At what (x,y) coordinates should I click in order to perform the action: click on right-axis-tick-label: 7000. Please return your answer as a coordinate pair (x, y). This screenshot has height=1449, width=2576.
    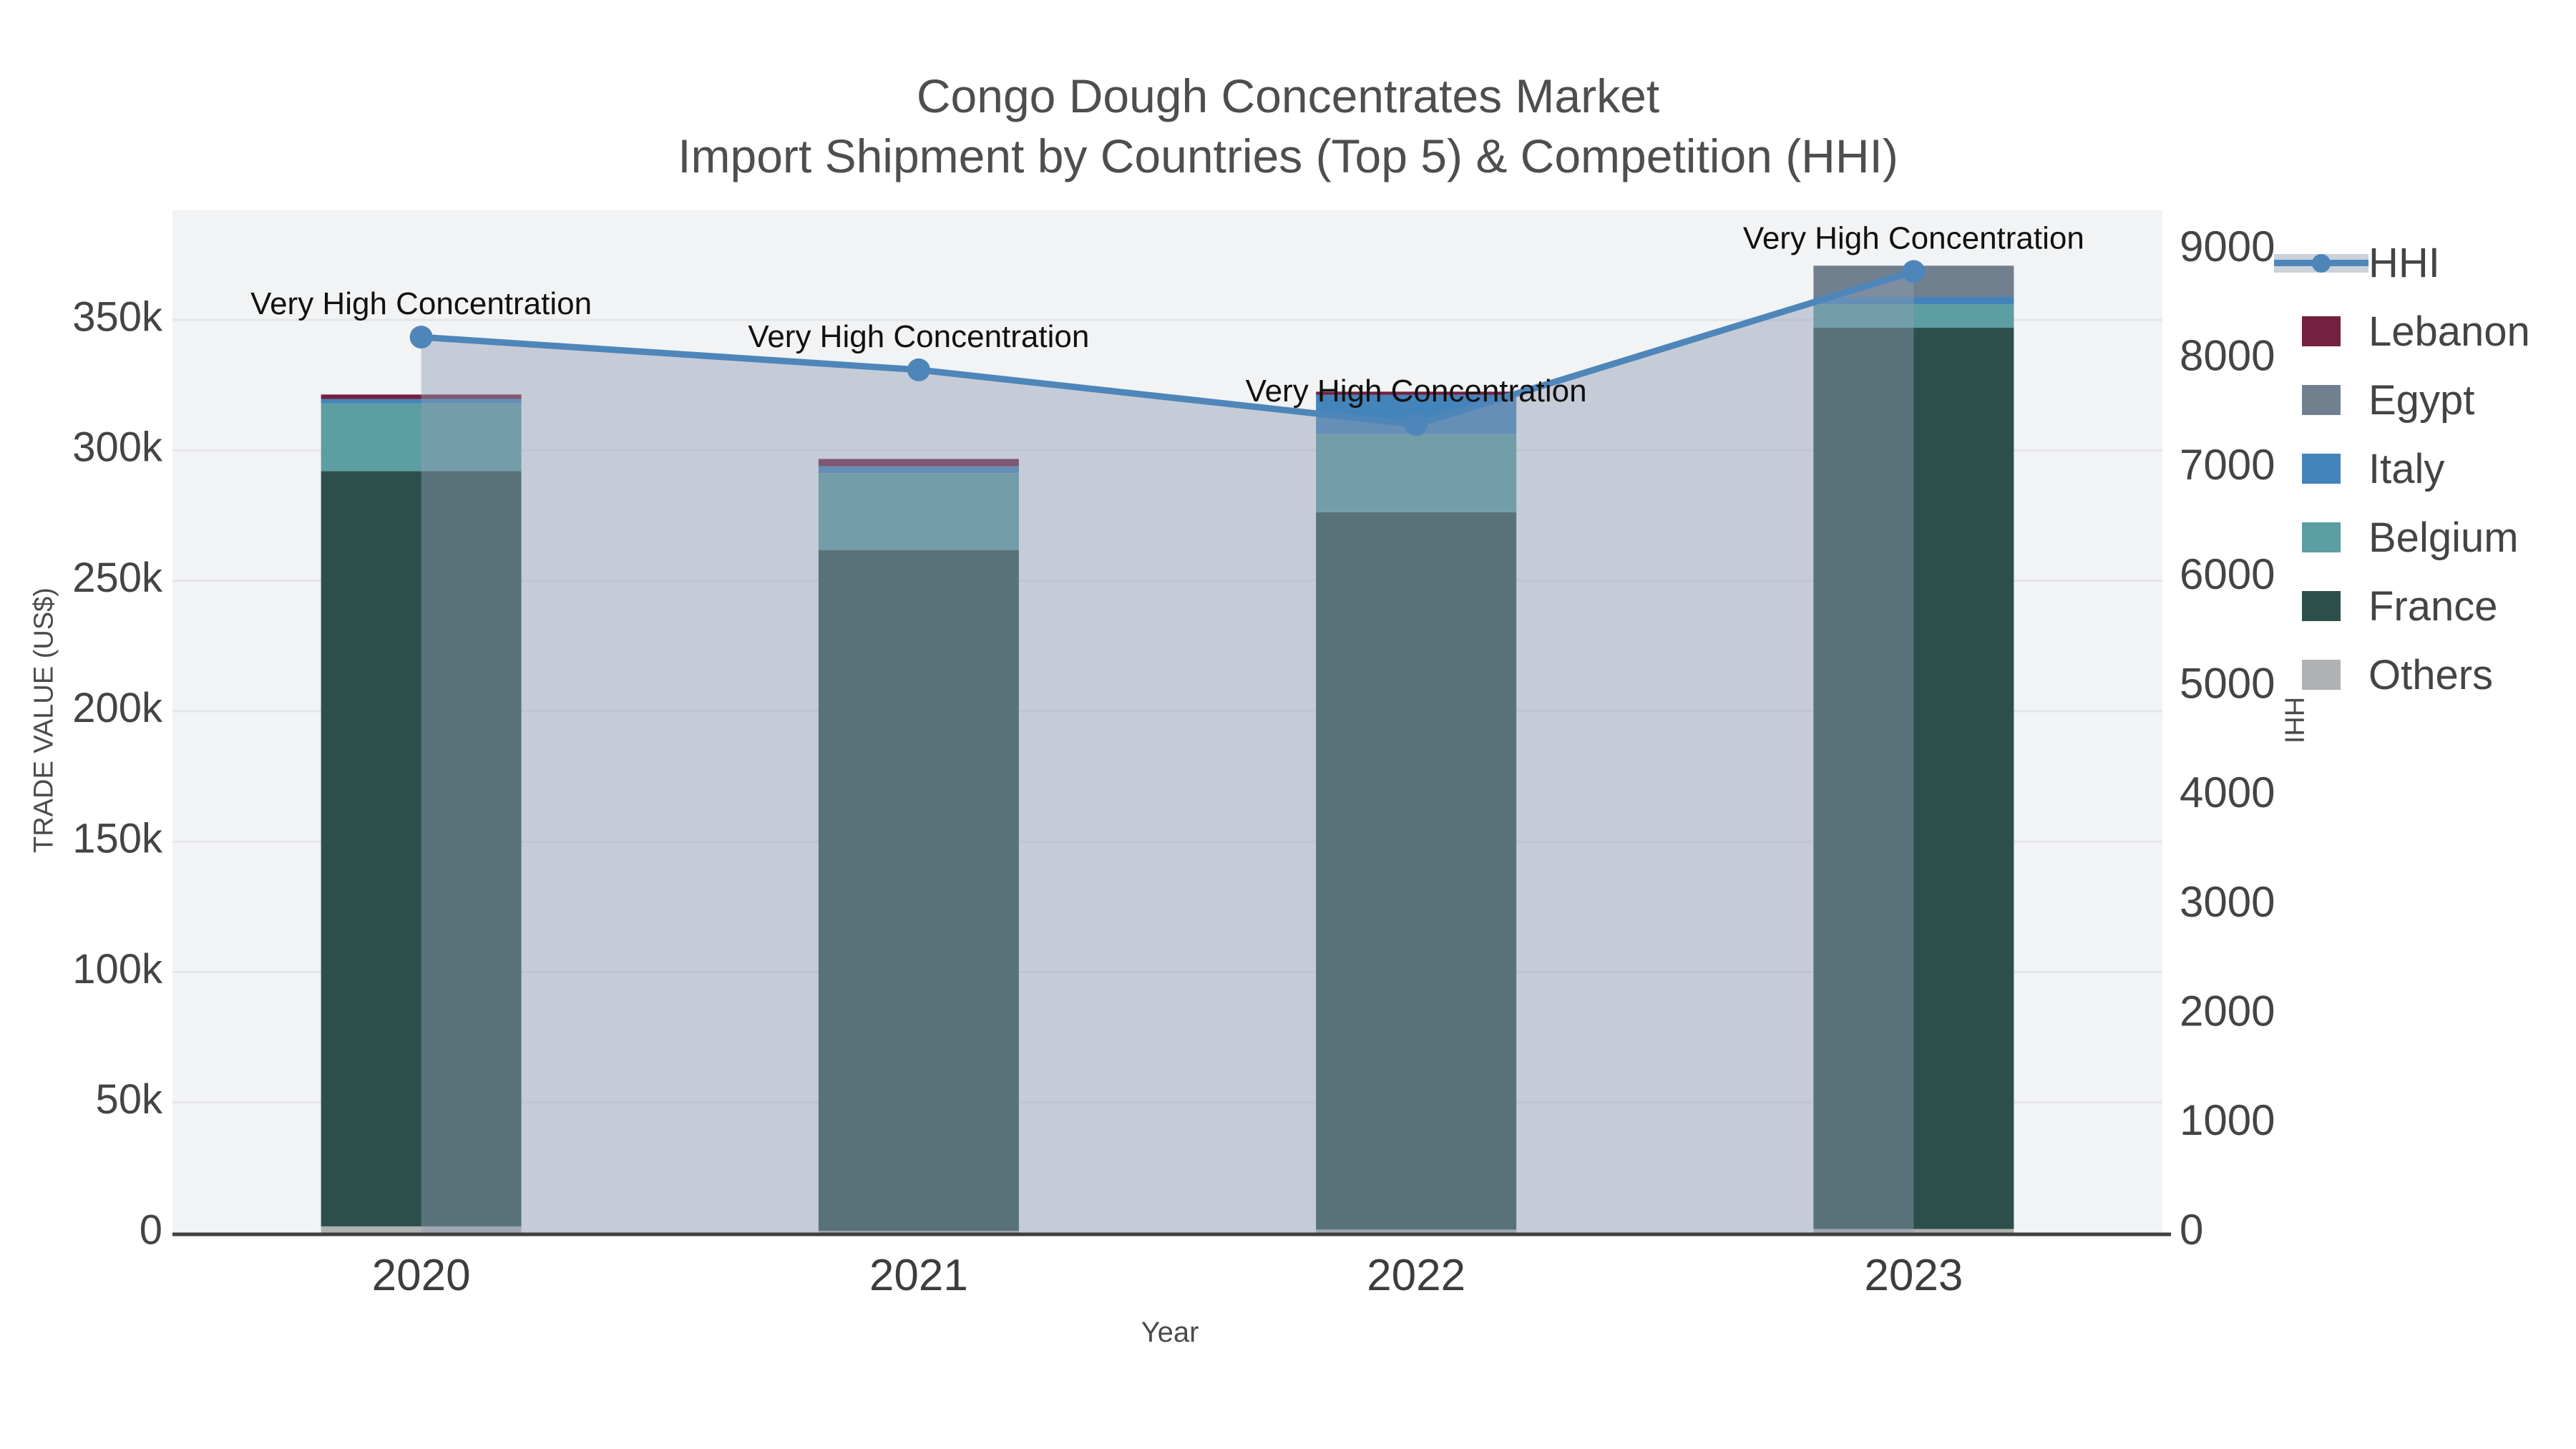
    Looking at the image, I should click on (2227, 465).